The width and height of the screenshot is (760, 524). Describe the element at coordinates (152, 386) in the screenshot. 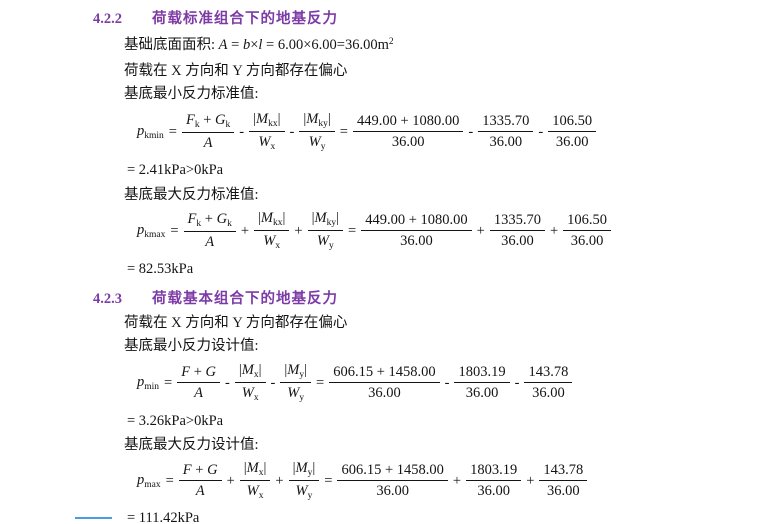

I see `text-fragment: min` at that location.